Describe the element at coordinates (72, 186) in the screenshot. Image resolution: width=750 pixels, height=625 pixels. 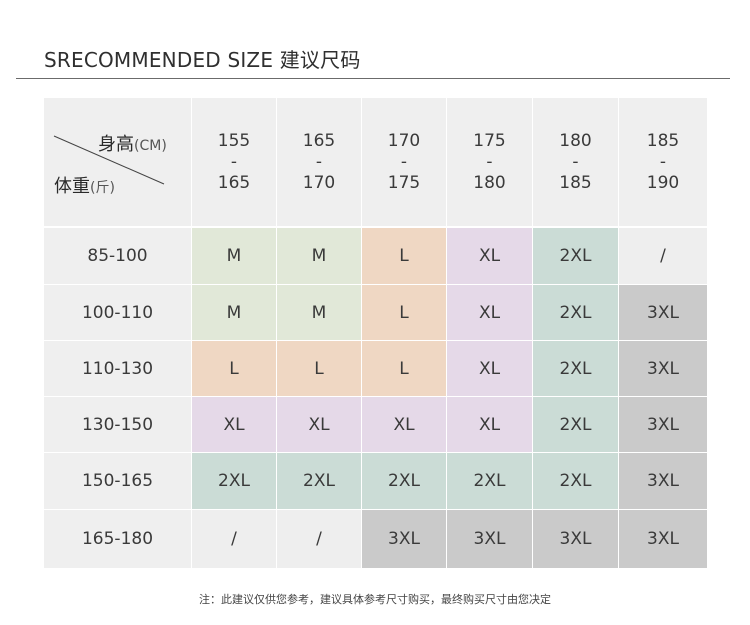
I see `weight-label: 体重` at that location.